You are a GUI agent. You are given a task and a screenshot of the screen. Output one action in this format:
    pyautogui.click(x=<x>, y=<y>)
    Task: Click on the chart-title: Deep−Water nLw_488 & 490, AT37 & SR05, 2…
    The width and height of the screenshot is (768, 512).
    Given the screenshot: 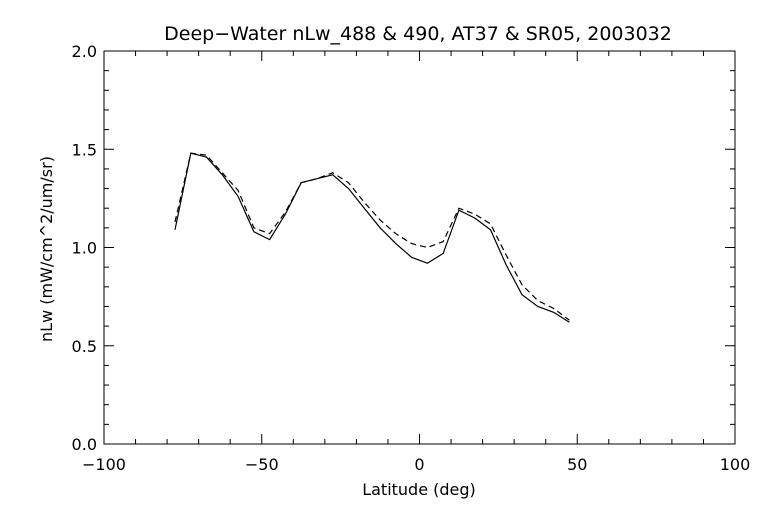 What is the action you would take?
    pyautogui.click(x=418, y=34)
    